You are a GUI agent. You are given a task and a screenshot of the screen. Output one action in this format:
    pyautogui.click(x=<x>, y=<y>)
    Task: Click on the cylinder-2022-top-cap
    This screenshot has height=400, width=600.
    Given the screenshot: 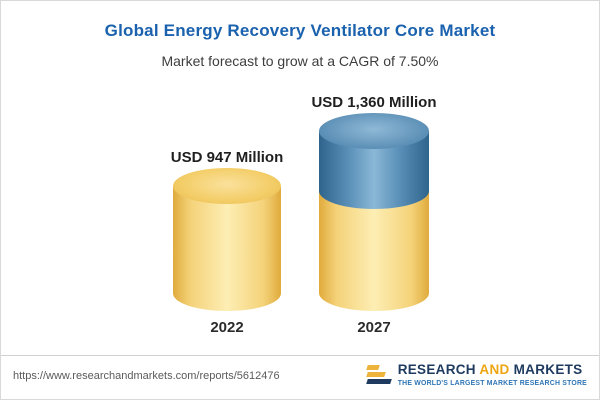 What is the action you would take?
    pyautogui.click(x=227, y=186)
    